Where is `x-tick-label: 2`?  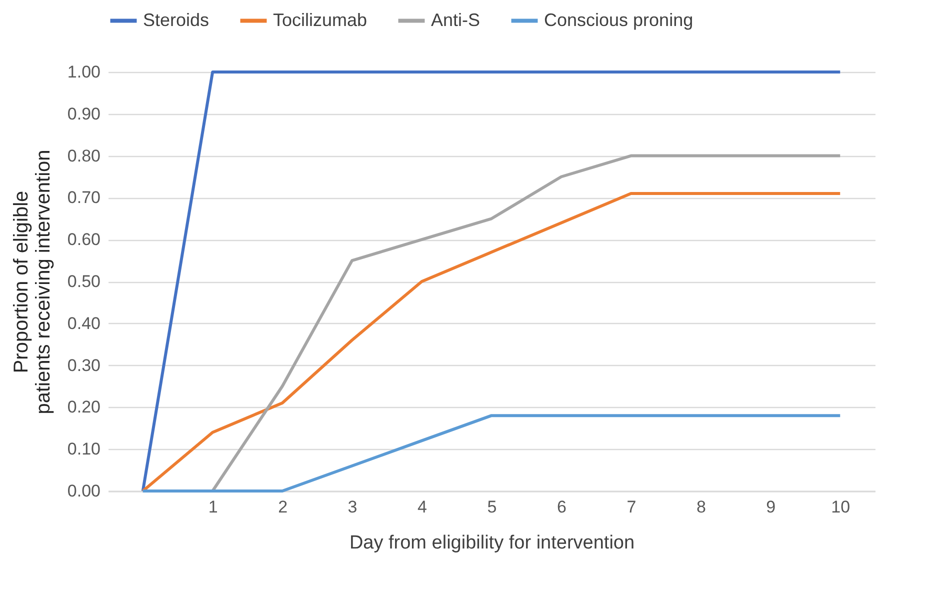 x-tick-label: 2 is located at coordinates (283, 507).